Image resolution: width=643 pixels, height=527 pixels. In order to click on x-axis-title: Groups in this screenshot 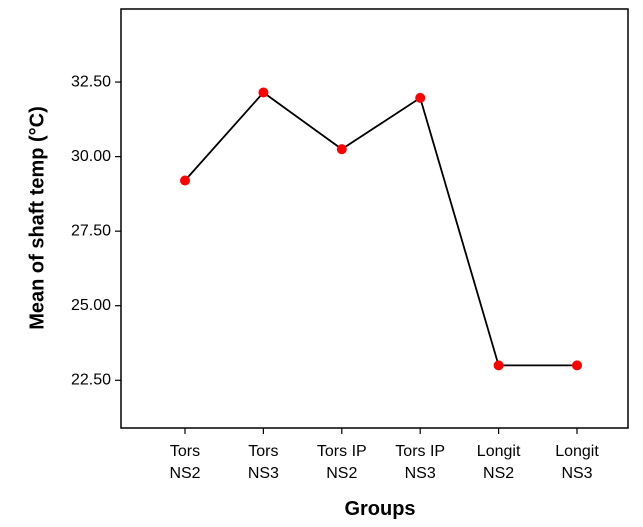, I will do `click(379, 509)`.